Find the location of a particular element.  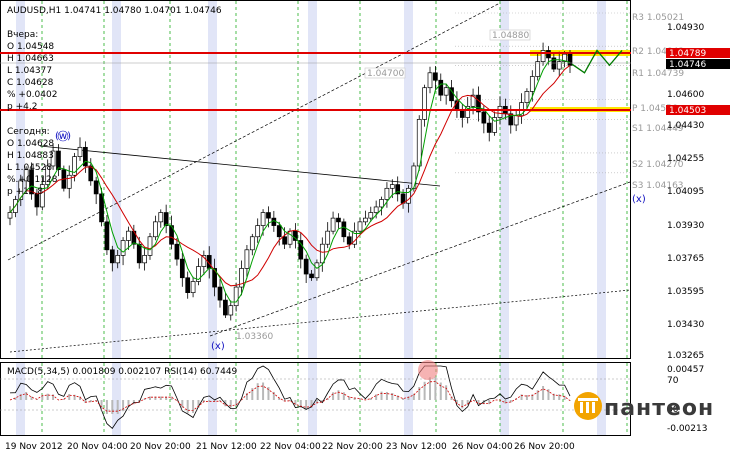

yesterday-high: H 1.04663 is located at coordinates (30, 59).